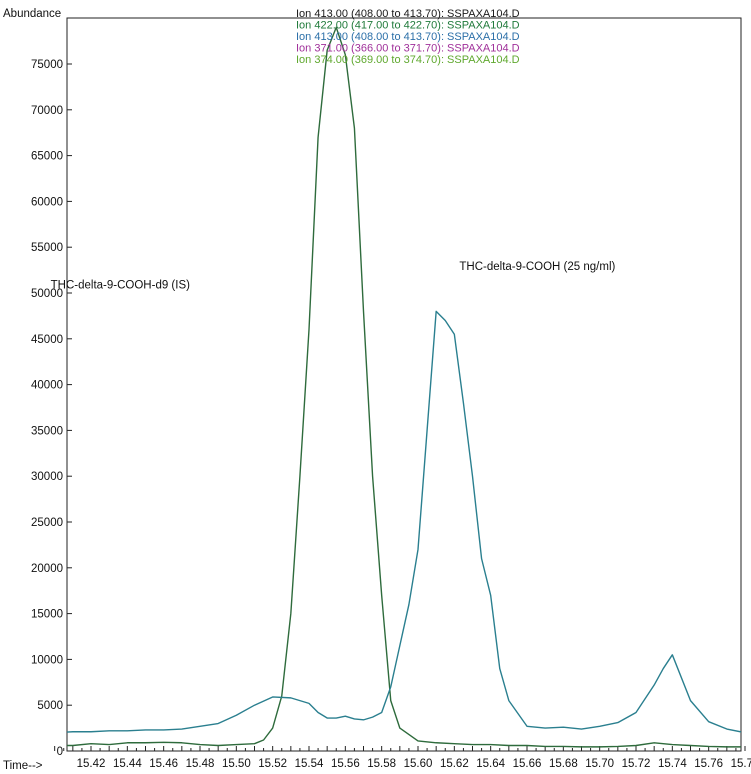 Image resolution: width=751 pixels, height=774 pixels. What do you see at coordinates (490, 764) in the screenshot?
I see `x-tick-label: 15.64` at bounding box center [490, 764].